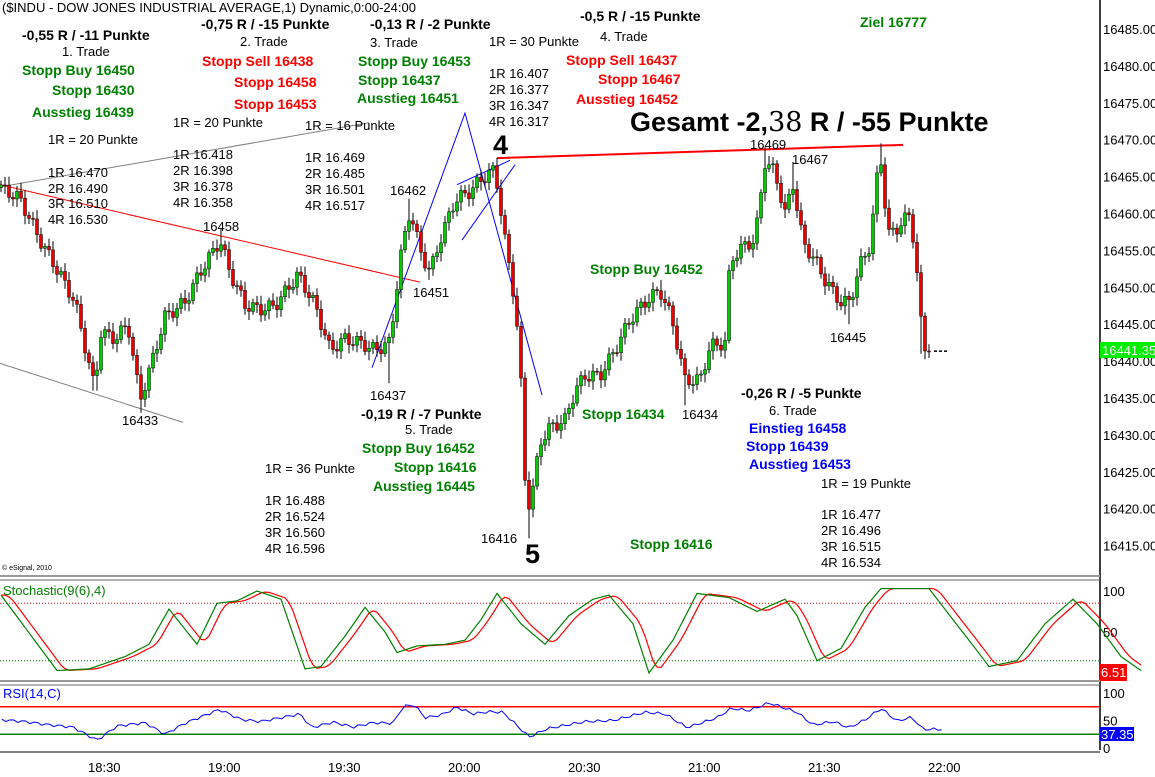 This screenshot has width=1155, height=777. Describe the element at coordinates (640, 16) in the screenshot. I see `trade-4-result: -0,5 R / -15 Punkte` at that location.